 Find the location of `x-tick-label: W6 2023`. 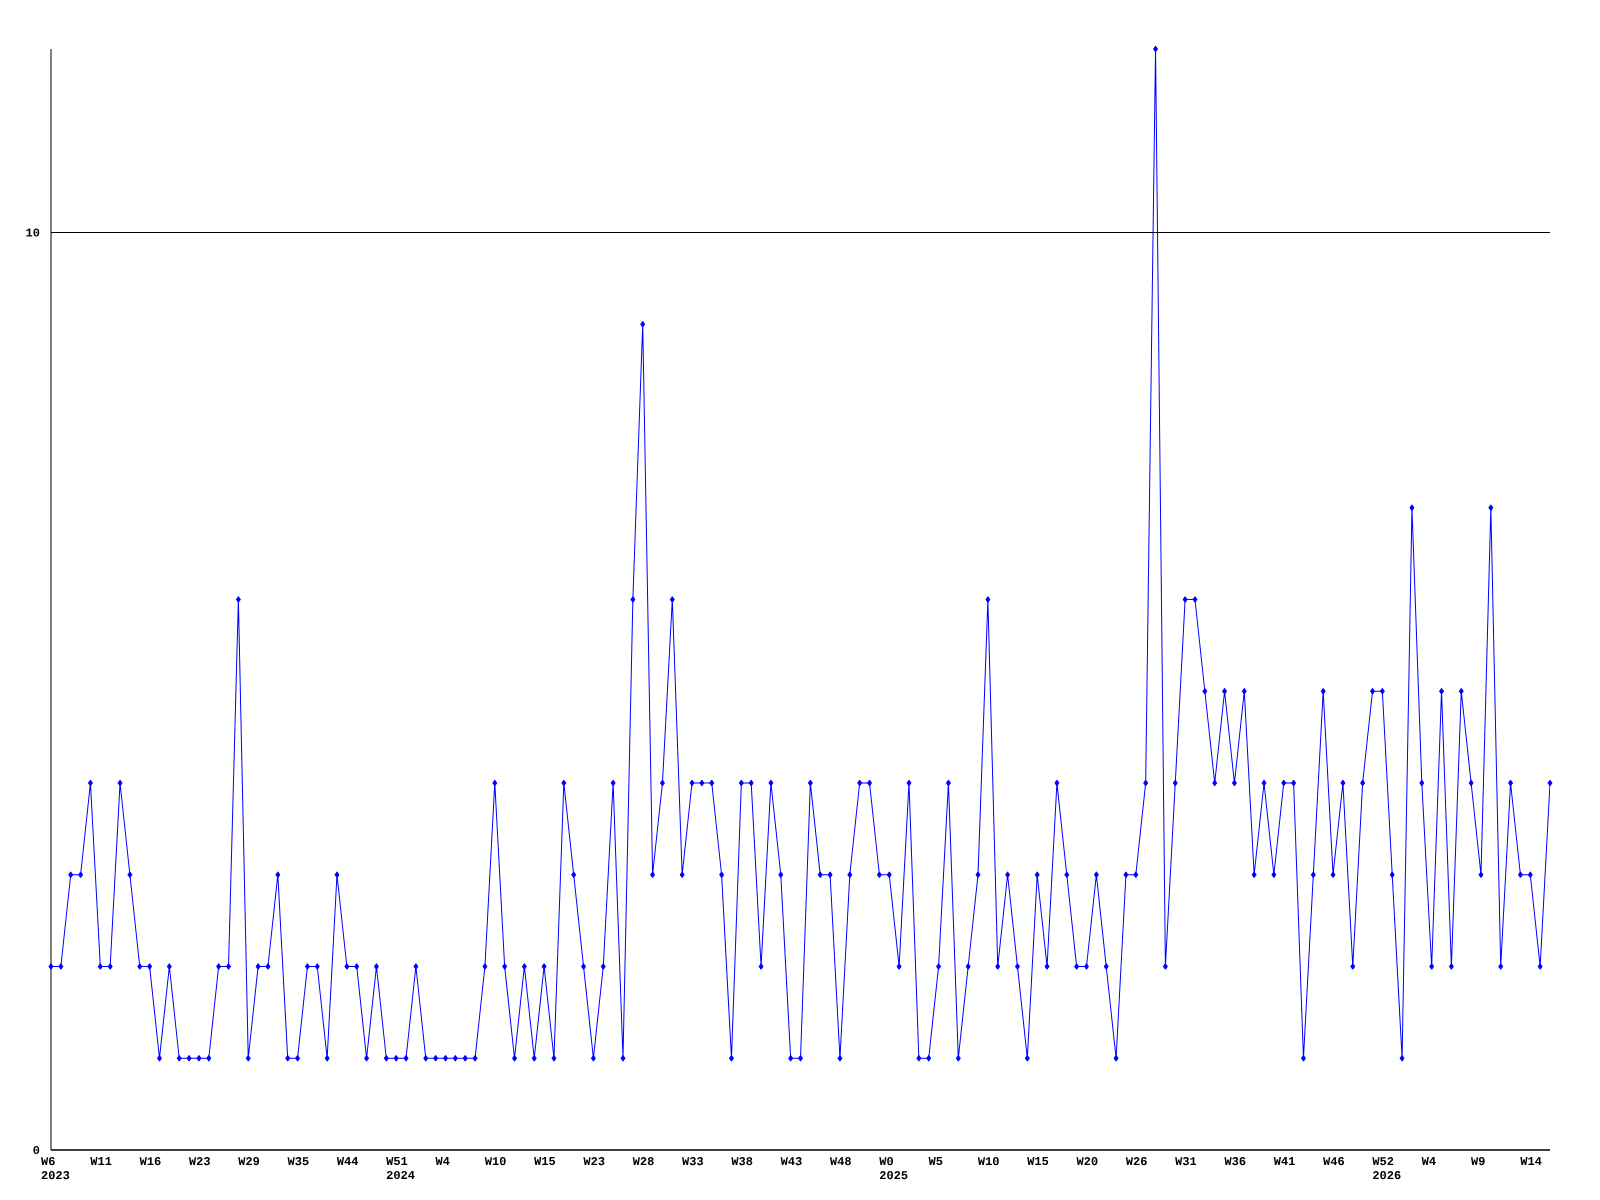

x-tick-label: W6 2023 is located at coordinates (55, 1168).